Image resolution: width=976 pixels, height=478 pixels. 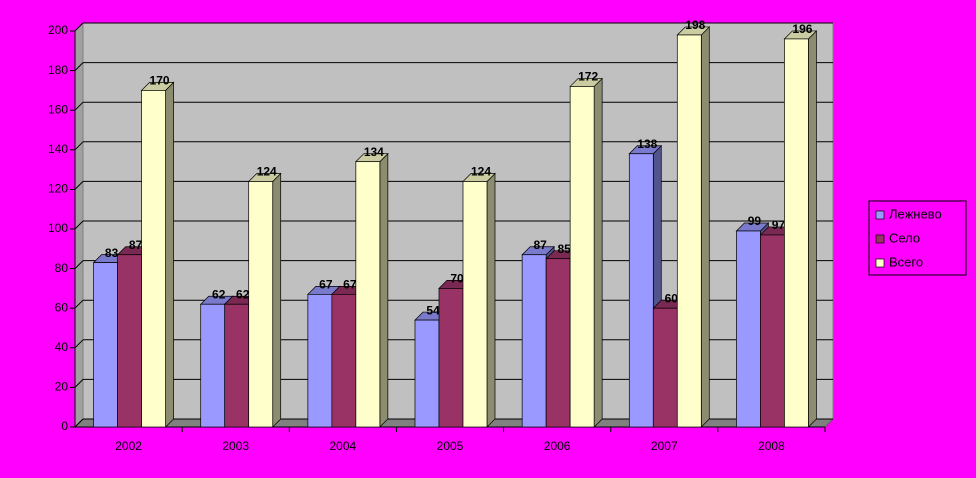 What do you see at coordinates (62, 307) in the screenshot?
I see `y-tick-label: 60` at bounding box center [62, 307].